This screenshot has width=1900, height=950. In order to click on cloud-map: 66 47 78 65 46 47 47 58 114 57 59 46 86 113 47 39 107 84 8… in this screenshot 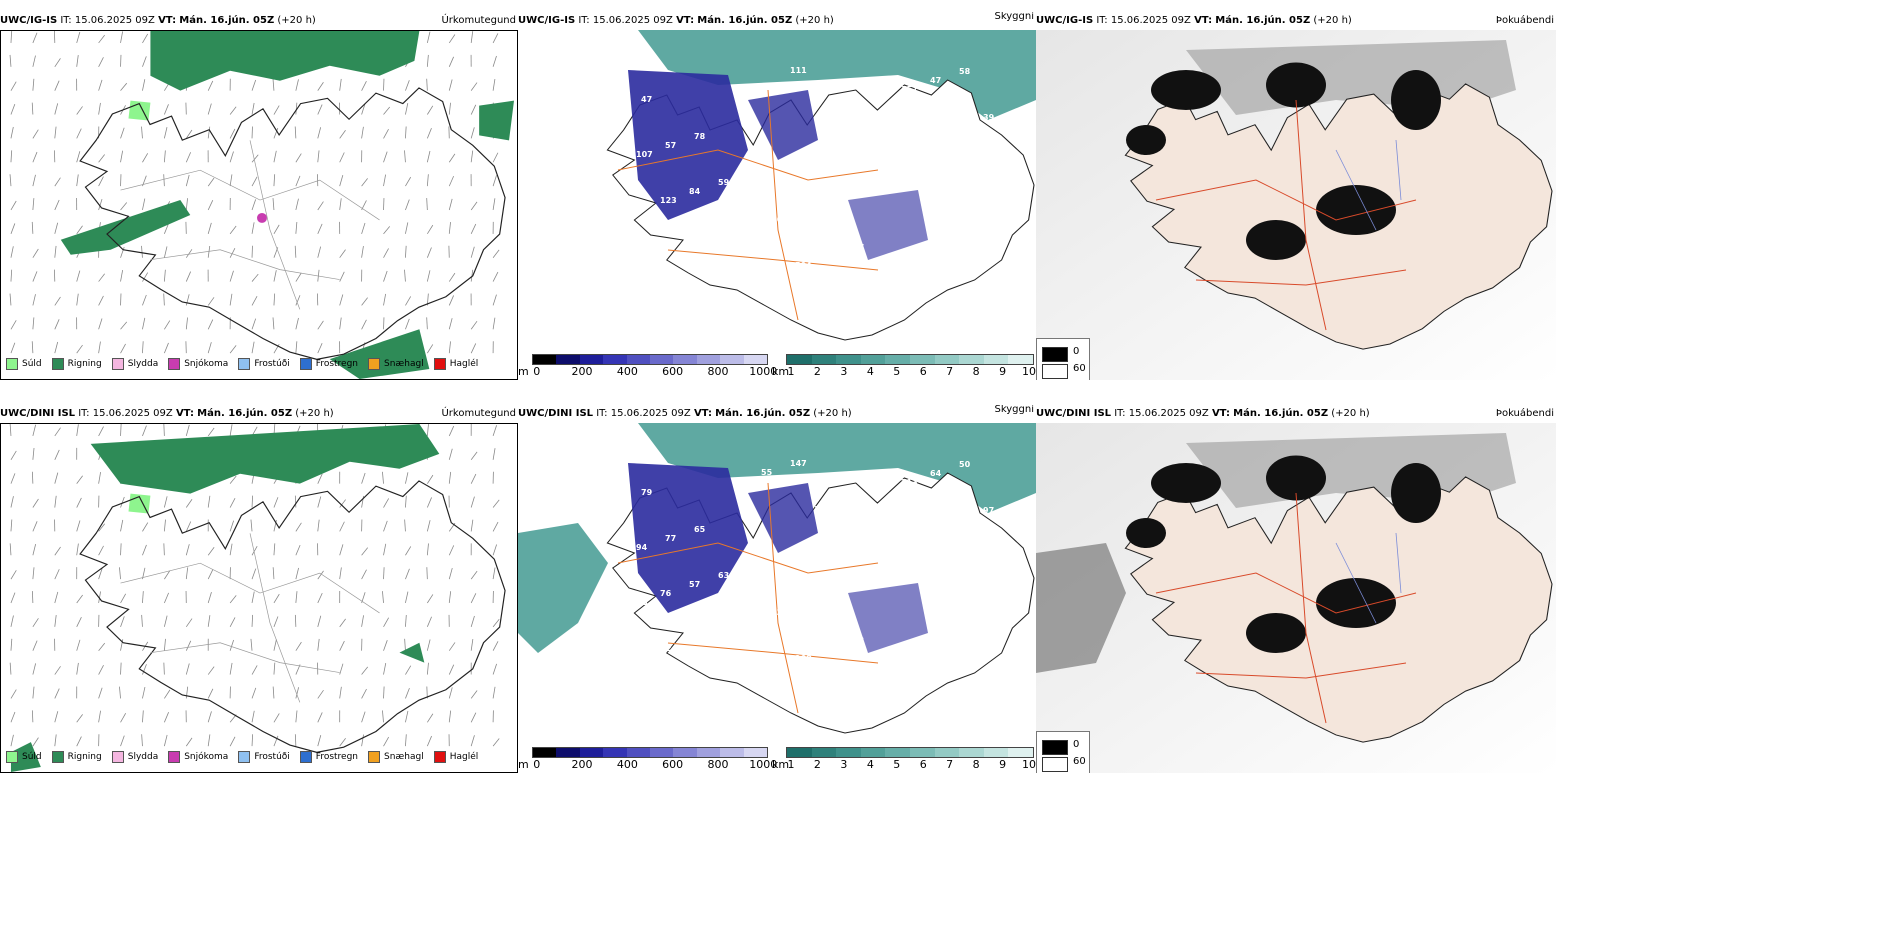, I will do `click(777, 192)`.